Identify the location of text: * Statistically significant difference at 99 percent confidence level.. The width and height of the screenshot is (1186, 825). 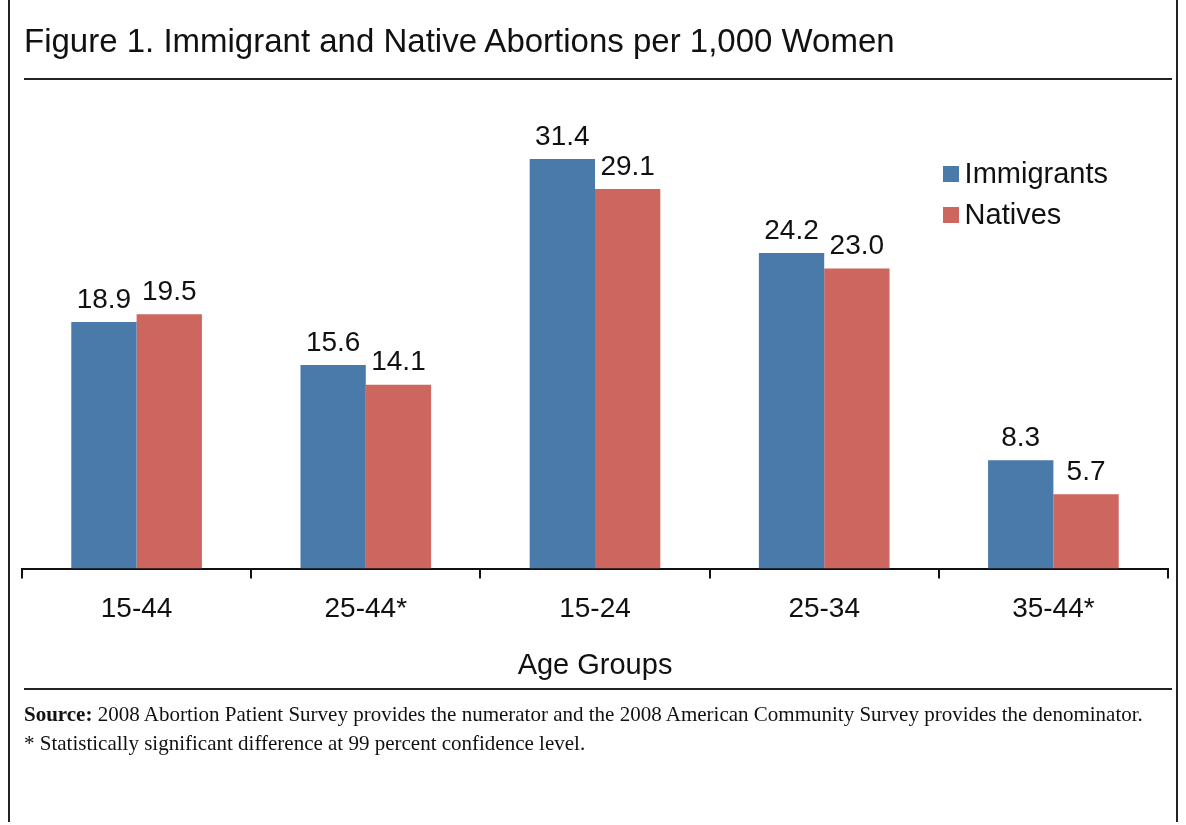
(305, 743).